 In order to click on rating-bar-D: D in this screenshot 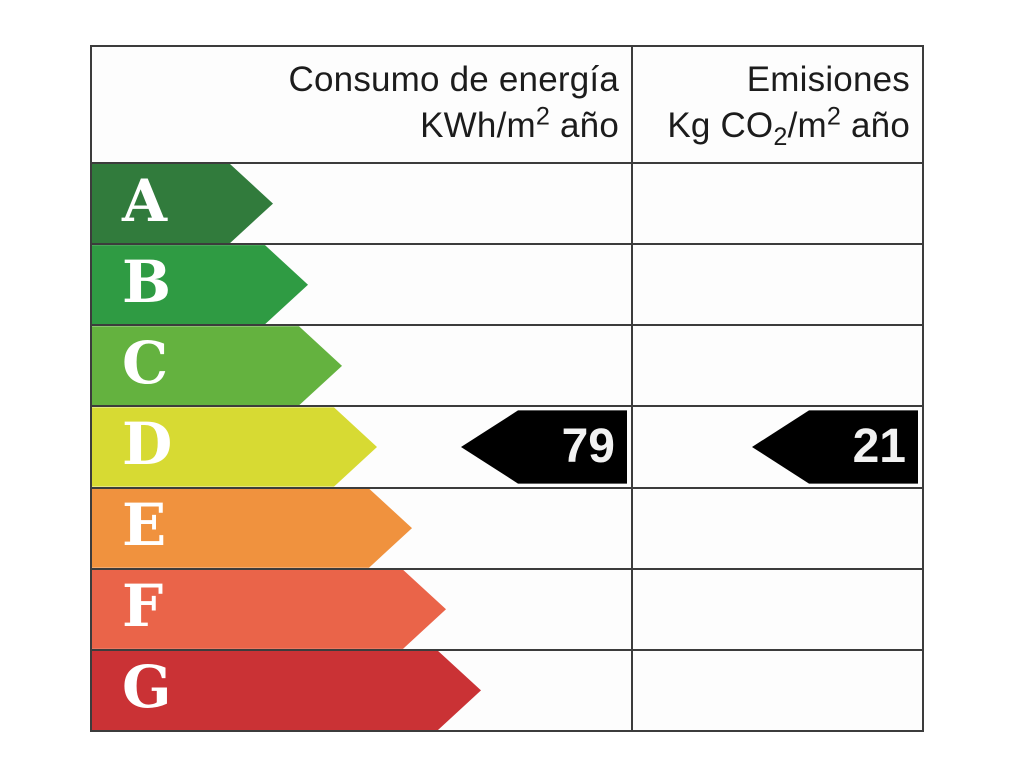, I will do `click(234, 446)`.